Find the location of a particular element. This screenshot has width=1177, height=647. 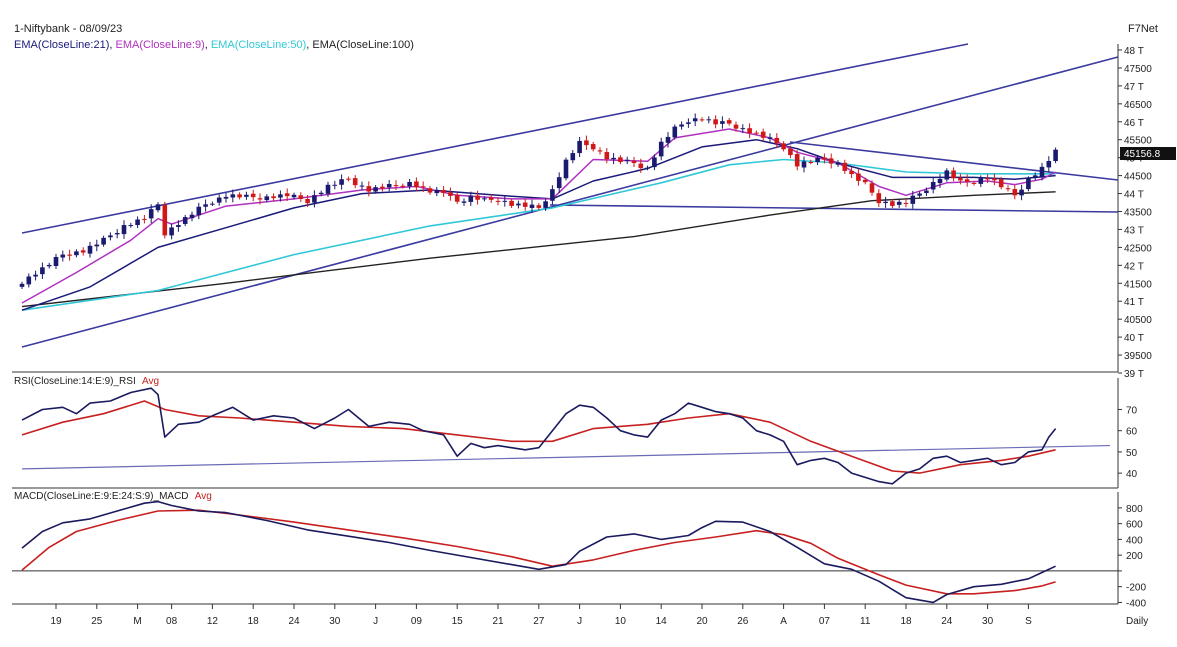

ema100-legend: EMA(CloseLine:100) is located at coordinates (363, 45).